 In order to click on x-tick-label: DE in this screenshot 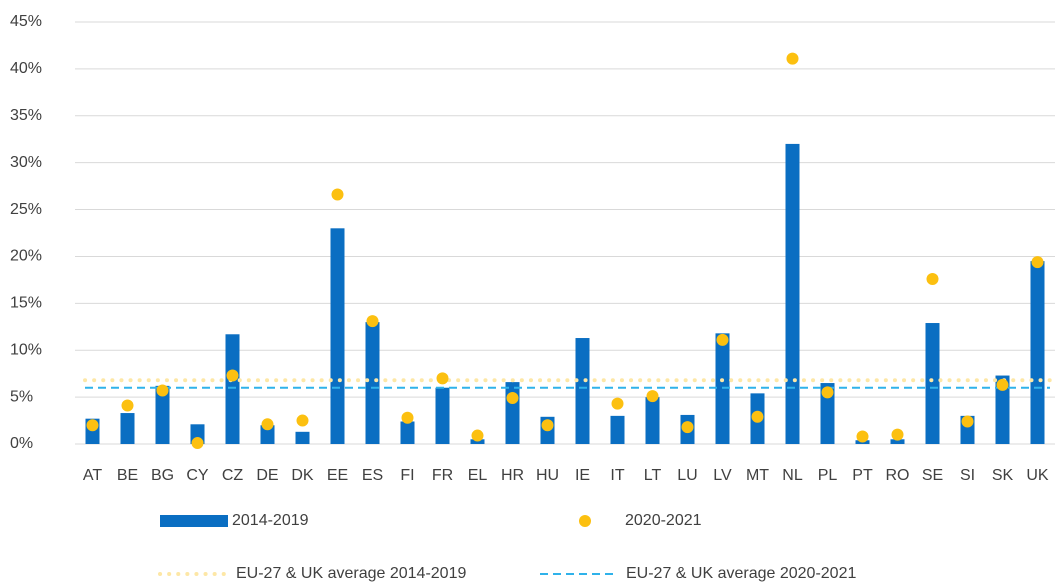, I will do `click(267, 475)`.